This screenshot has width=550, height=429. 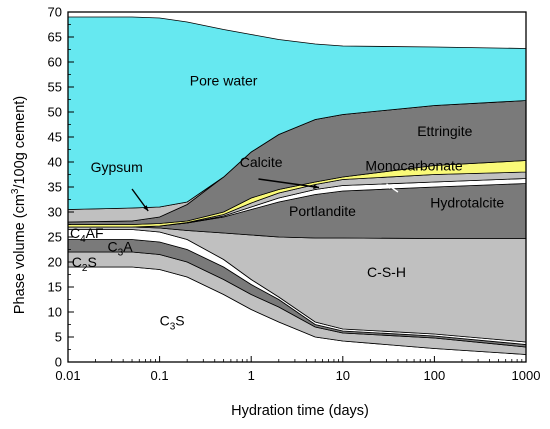 What do you see at coordinates (172, 323) in the screenshot?
I see `label-c3s: C3S` at bounding box center [172, 323].